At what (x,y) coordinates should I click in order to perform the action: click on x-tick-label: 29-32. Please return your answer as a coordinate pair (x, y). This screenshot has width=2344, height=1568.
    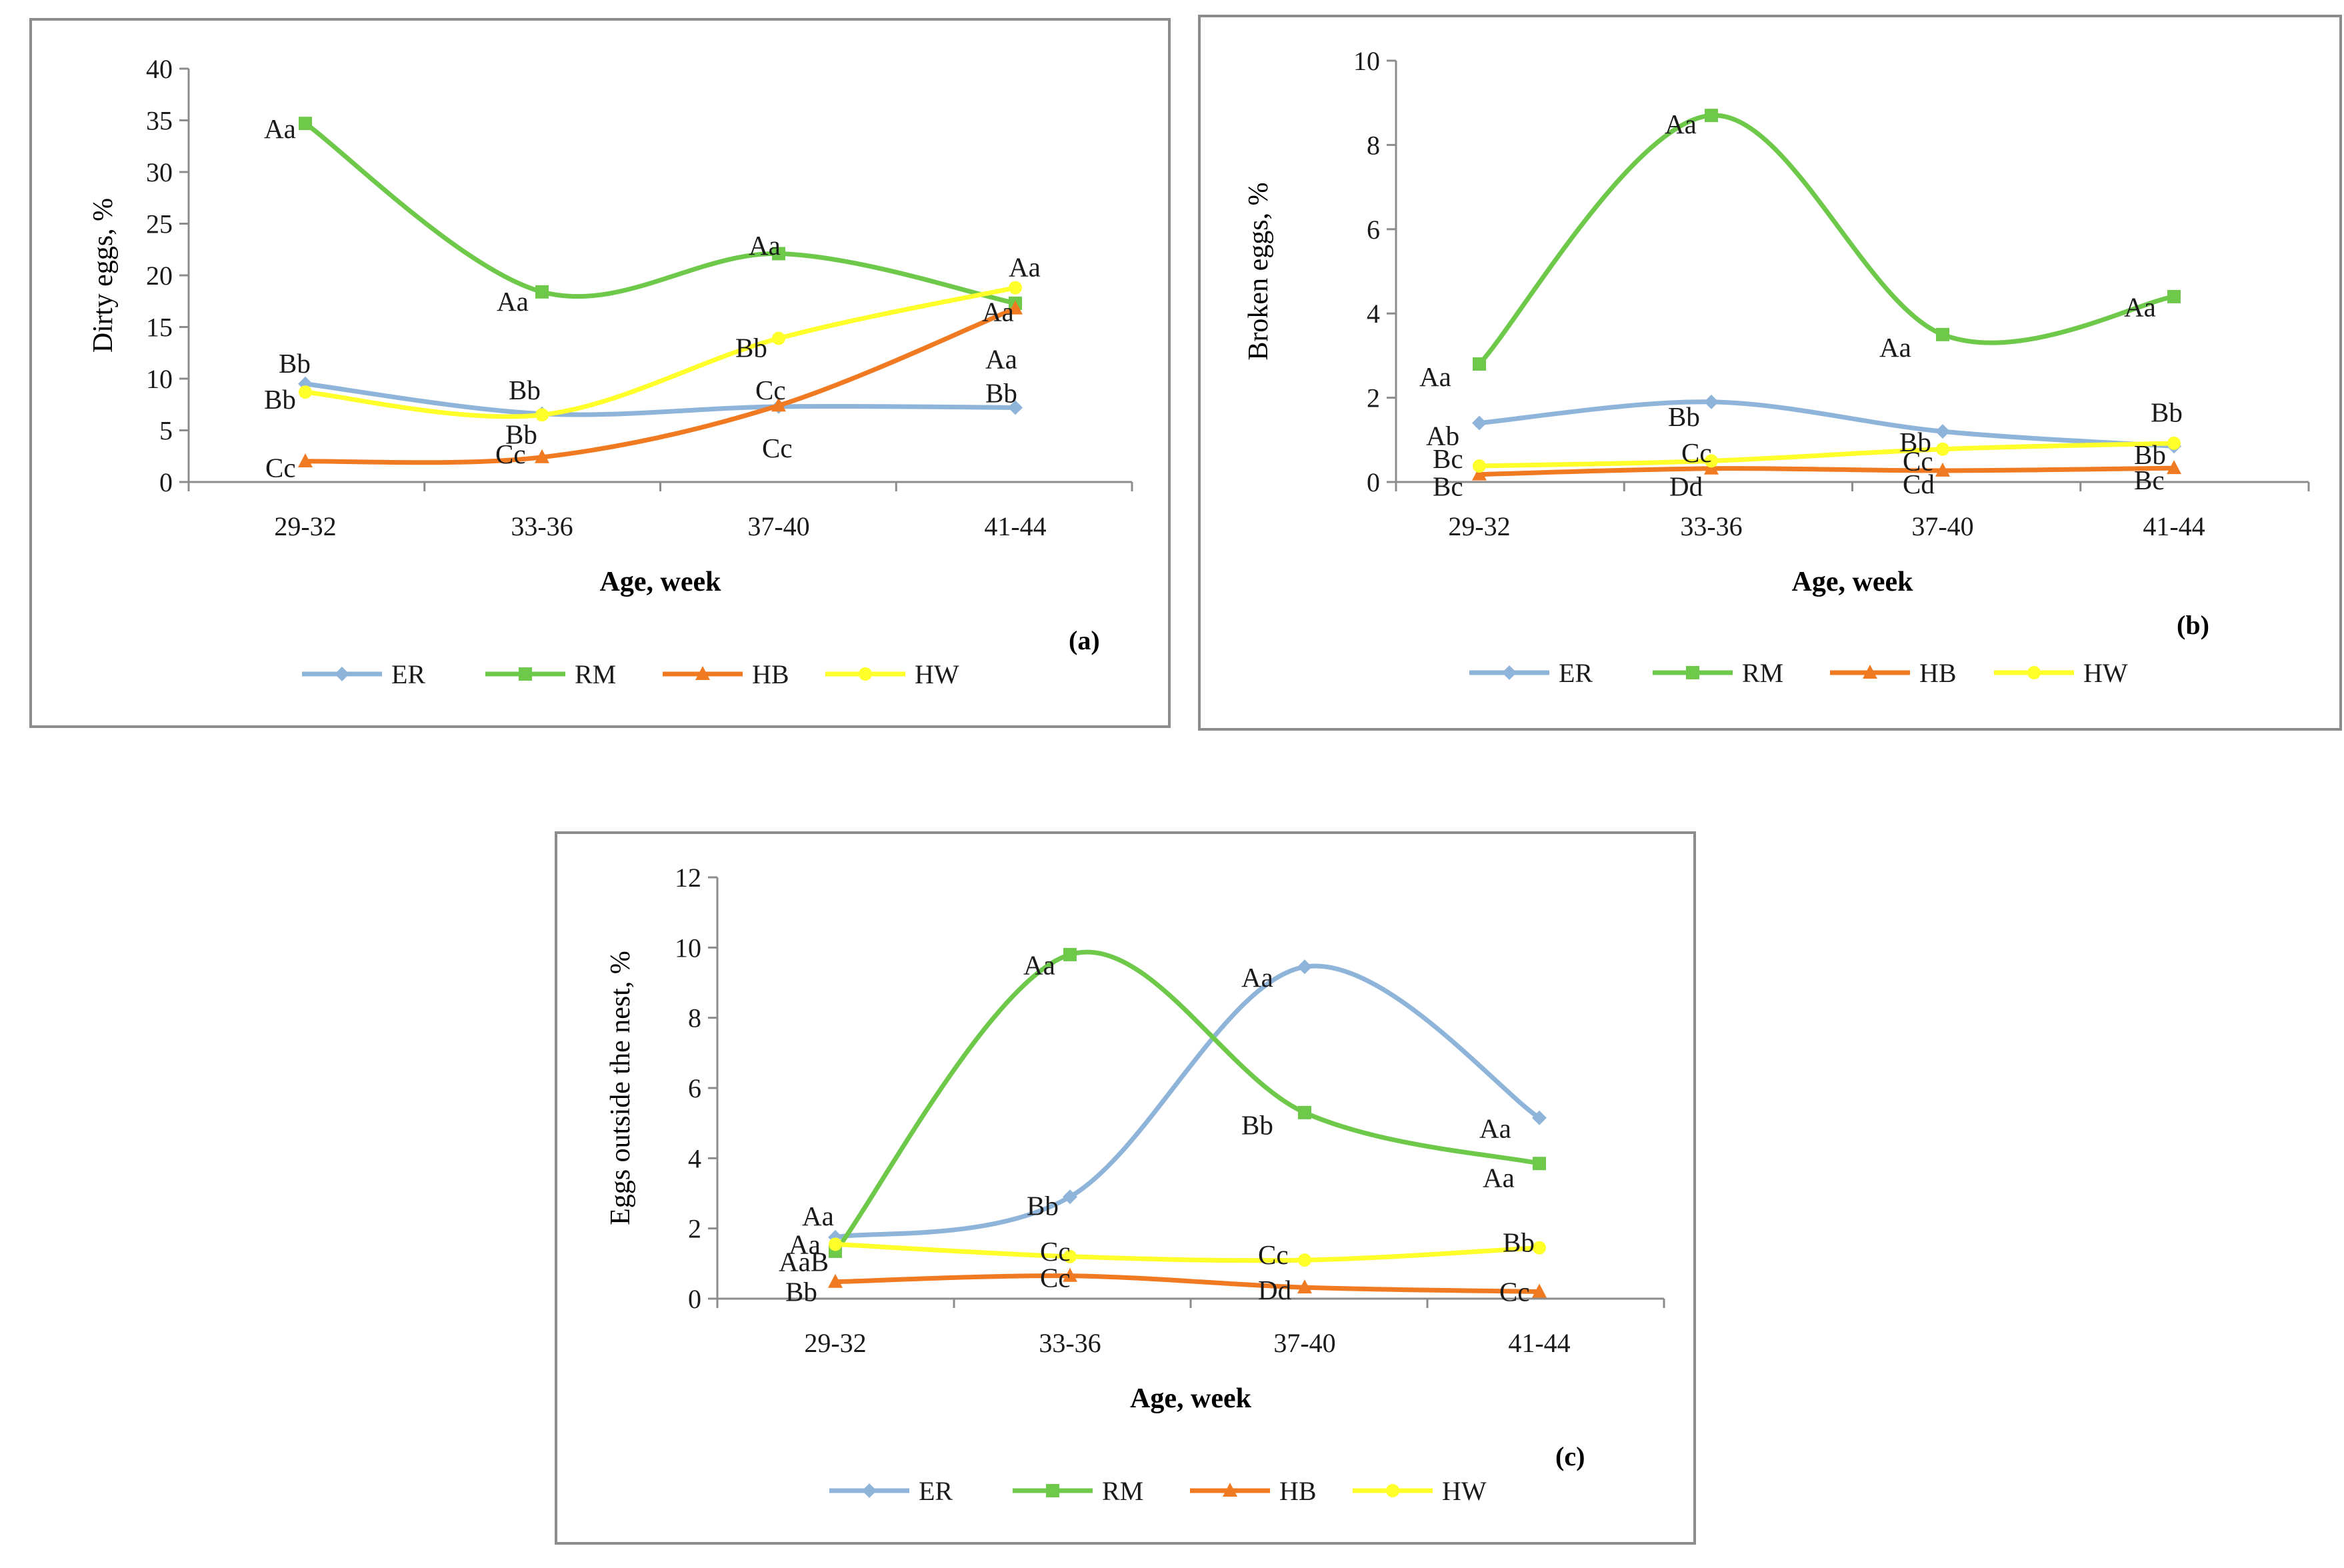
    Looking at the image, I should click on (305, 526).